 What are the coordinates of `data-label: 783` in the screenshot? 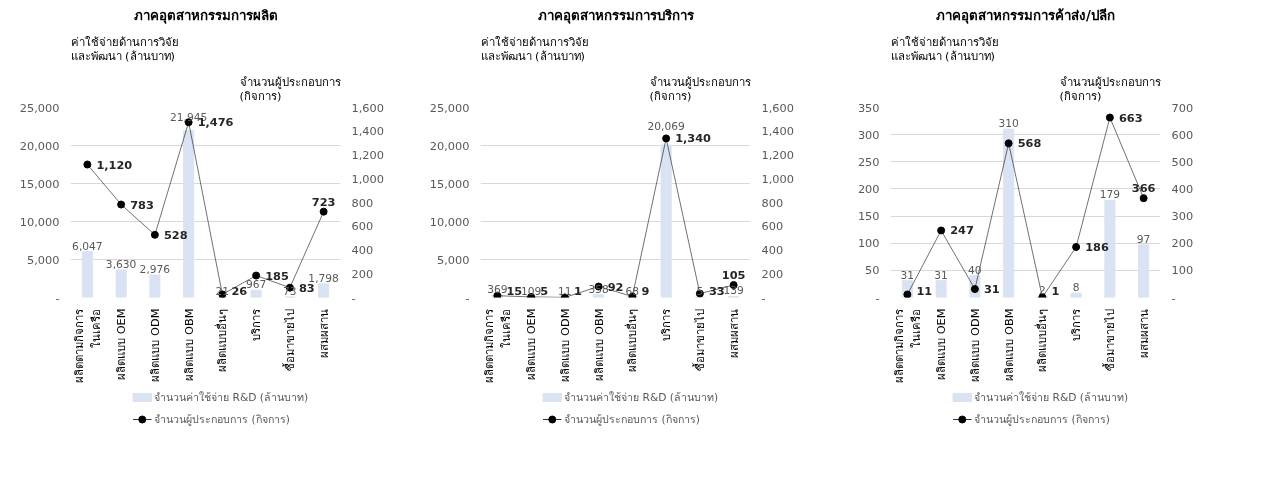 It's located at (142, 204).